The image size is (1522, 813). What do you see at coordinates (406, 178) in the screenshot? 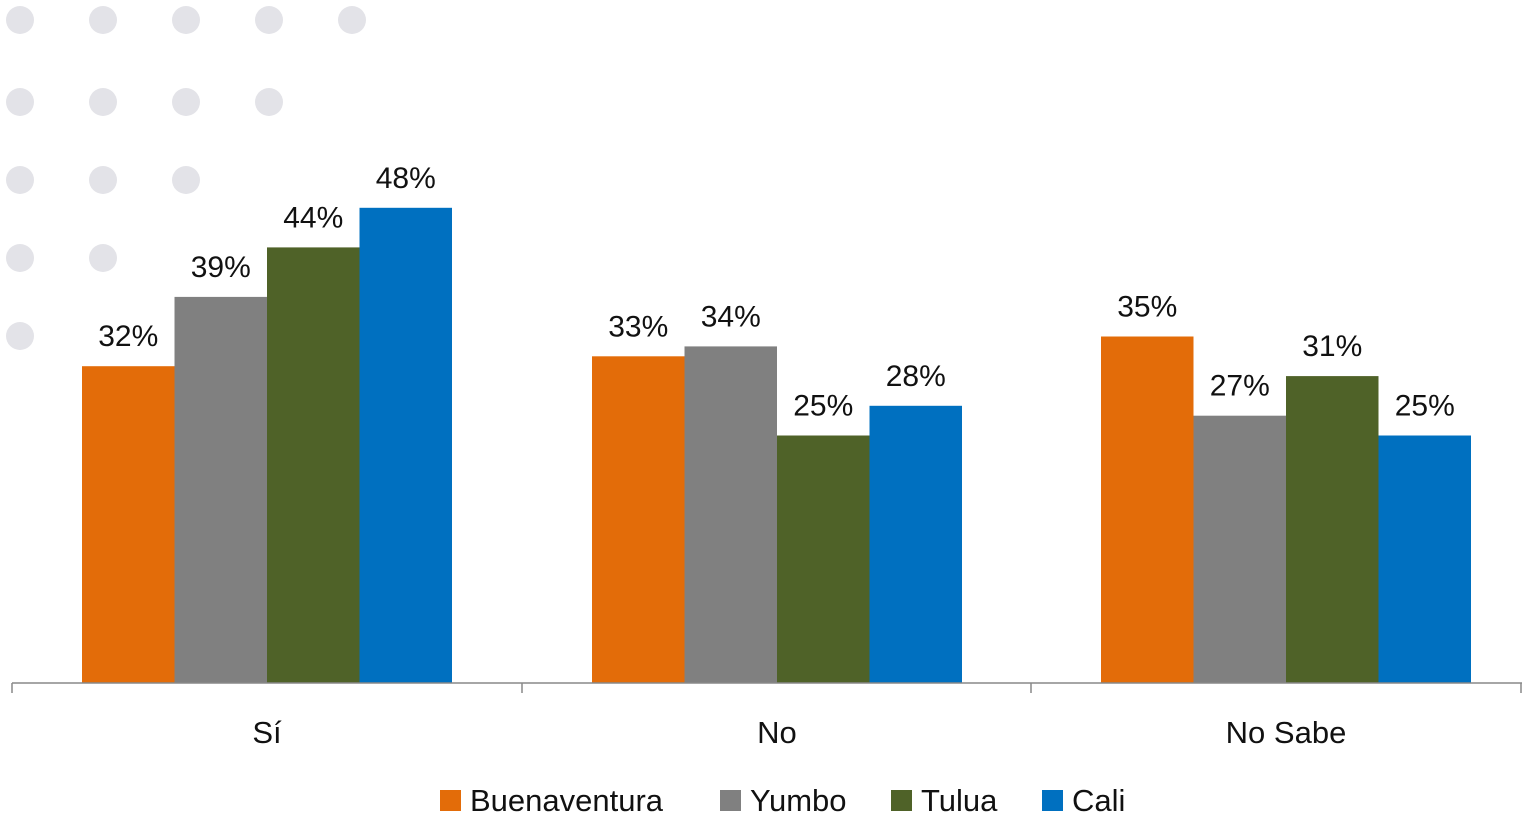
I see `data-label-cali-1: 48%` at bounding box center [406, 178].